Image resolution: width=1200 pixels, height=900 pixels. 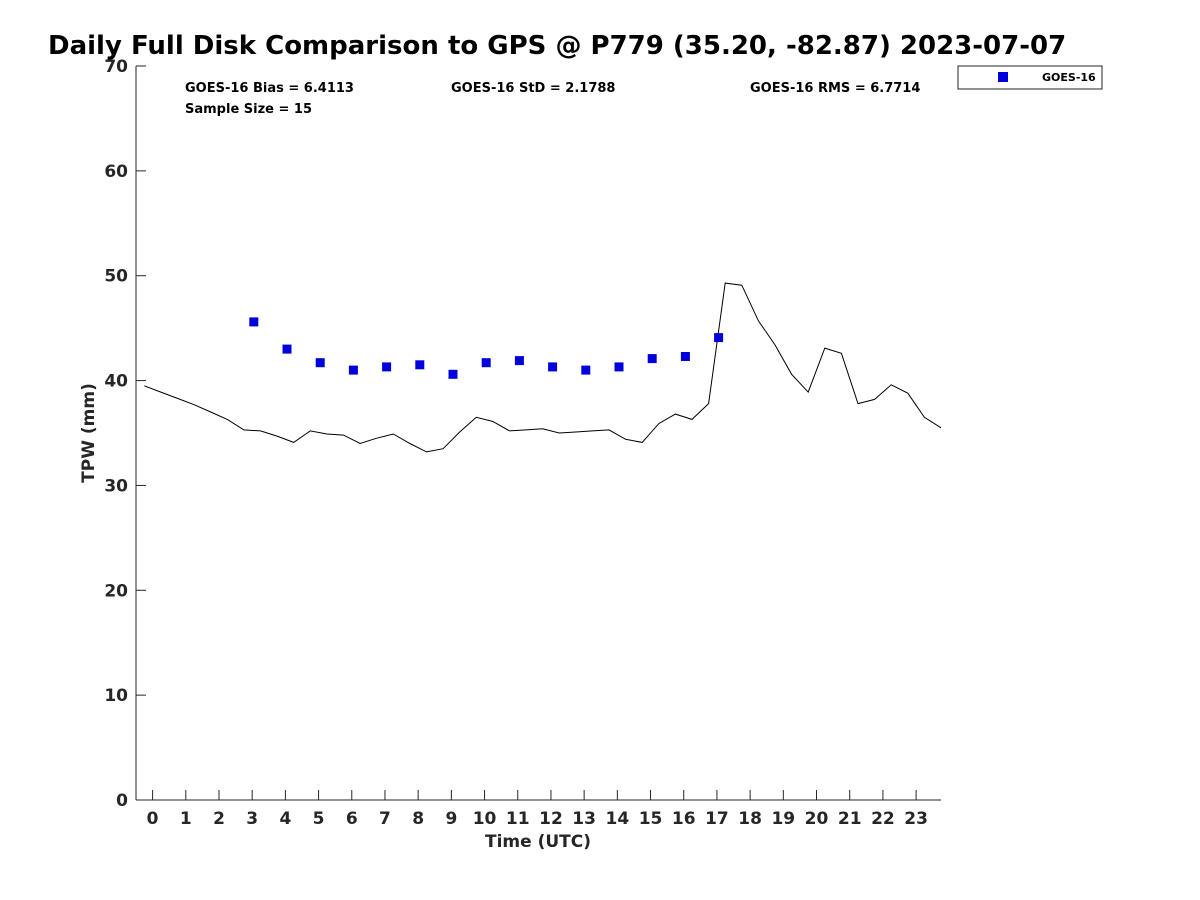 I want to click on y-tick-label: 50, so click(x=116, y=277).